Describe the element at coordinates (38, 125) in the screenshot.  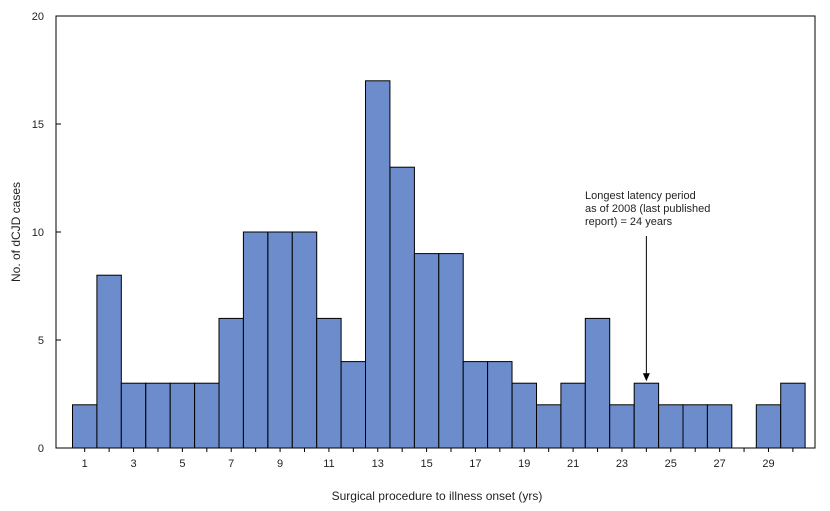
I see `y-tick-label-15: 15` at that location.